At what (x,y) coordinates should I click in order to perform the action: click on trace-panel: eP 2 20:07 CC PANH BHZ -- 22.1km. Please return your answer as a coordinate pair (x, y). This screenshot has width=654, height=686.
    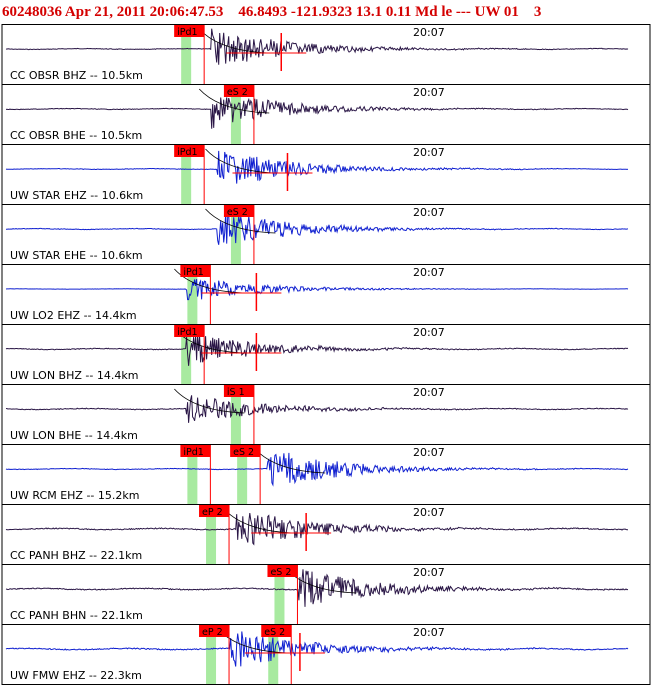
    Looking at the image, I should click on (326, 534).